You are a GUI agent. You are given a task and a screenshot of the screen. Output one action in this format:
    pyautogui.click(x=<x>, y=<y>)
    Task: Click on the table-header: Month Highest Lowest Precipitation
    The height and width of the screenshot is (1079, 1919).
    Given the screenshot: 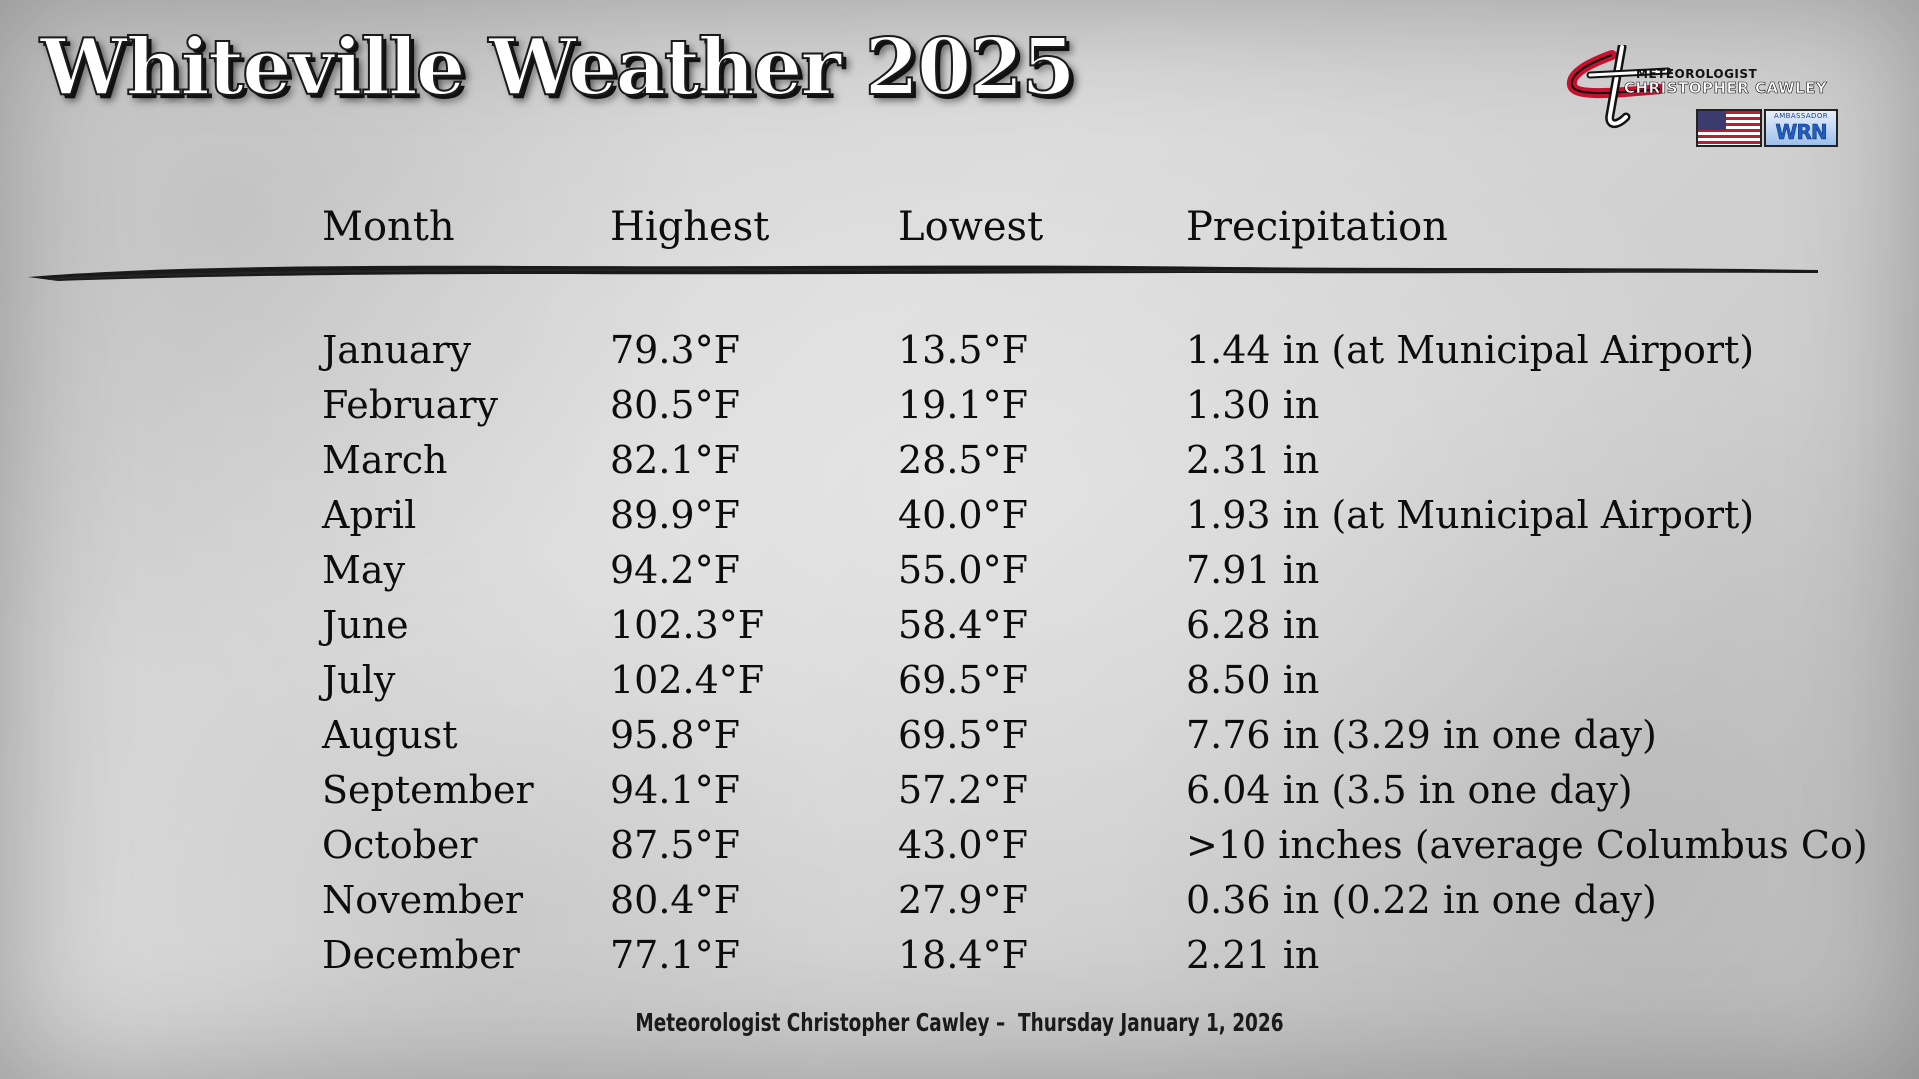 What is the action you would take?
    pyautogui.click(x=959, y=227)
    